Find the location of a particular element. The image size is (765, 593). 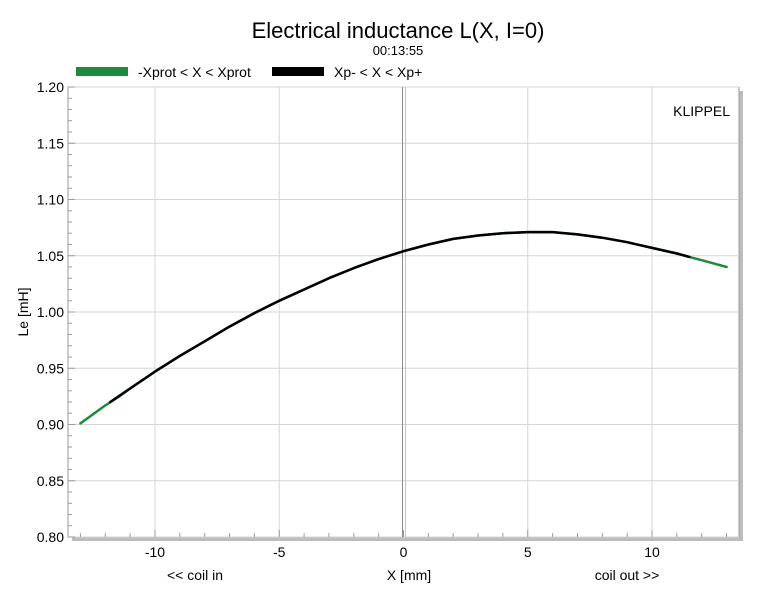

x-tick-labels: -10 -5 0 5 10 is located at coordinates (402, 552).